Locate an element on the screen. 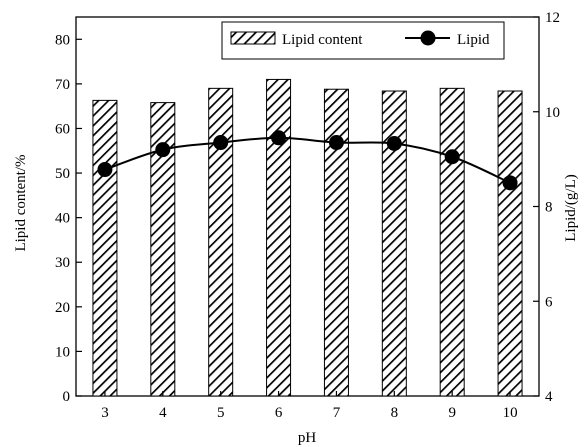  line-series-lipid is located at coordinates (307, 160).